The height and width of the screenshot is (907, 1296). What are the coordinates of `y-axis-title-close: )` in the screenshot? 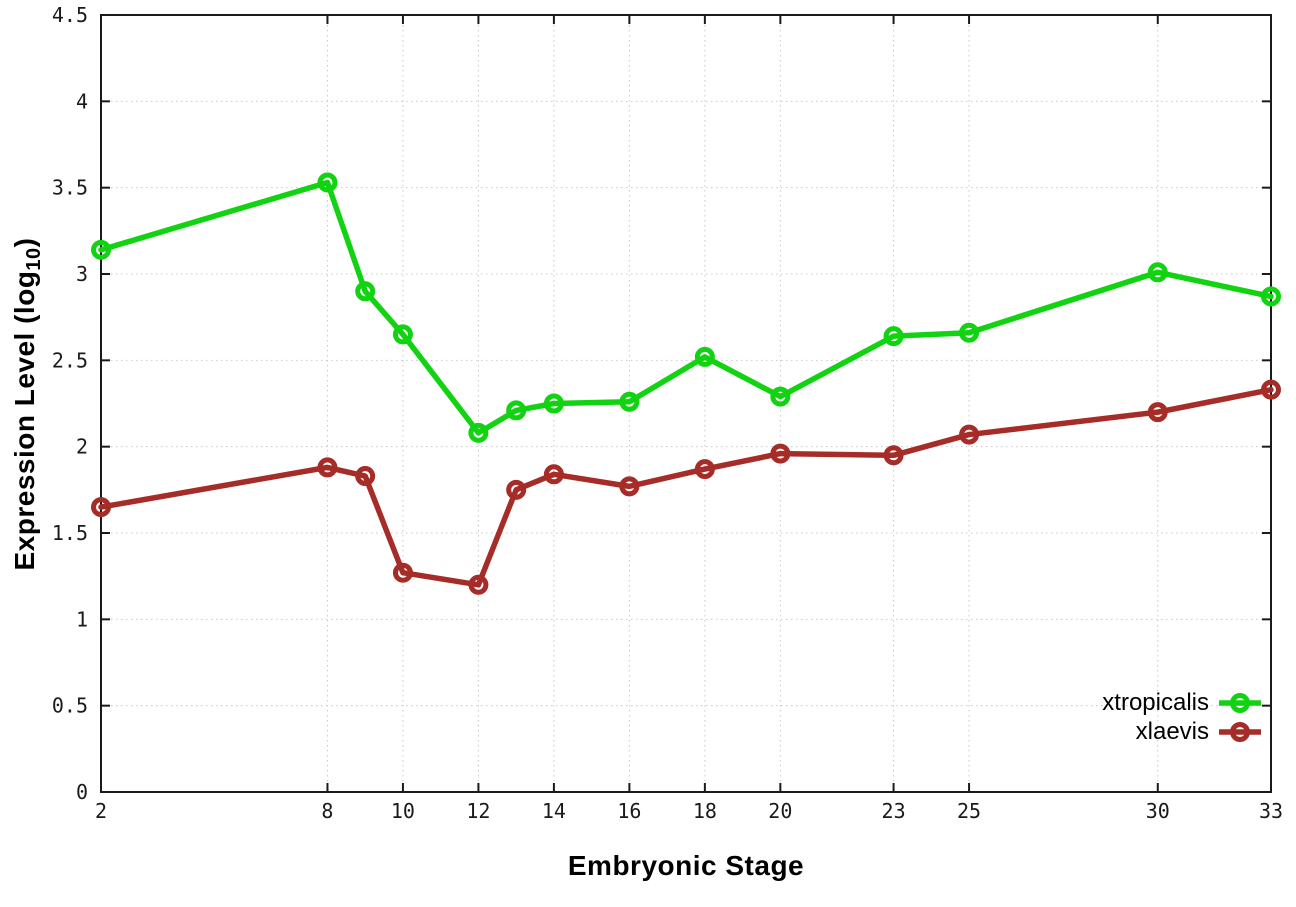 It's located at (24, 242).